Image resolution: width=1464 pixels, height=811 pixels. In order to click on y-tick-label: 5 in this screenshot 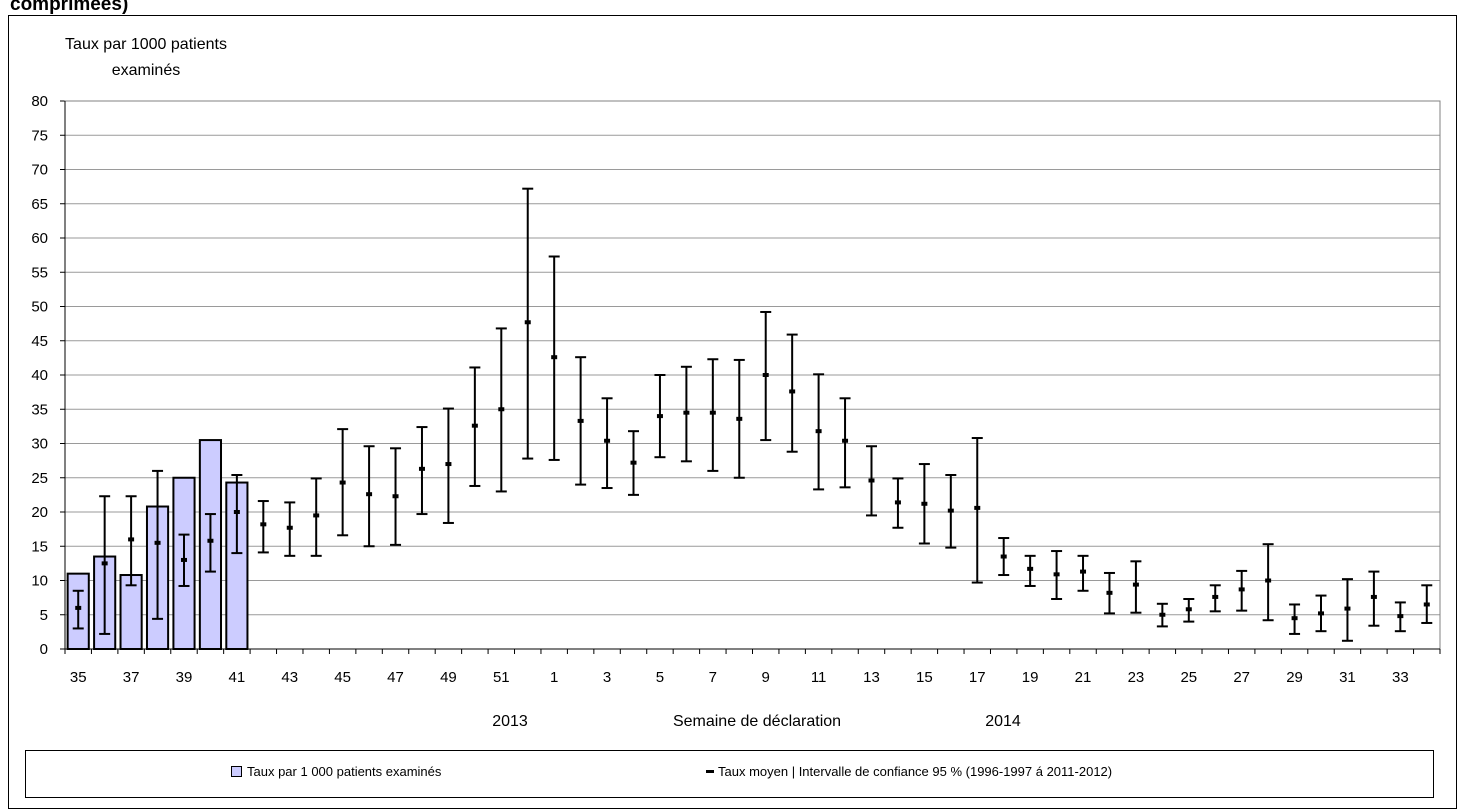, I will do `click(44, 615)`.